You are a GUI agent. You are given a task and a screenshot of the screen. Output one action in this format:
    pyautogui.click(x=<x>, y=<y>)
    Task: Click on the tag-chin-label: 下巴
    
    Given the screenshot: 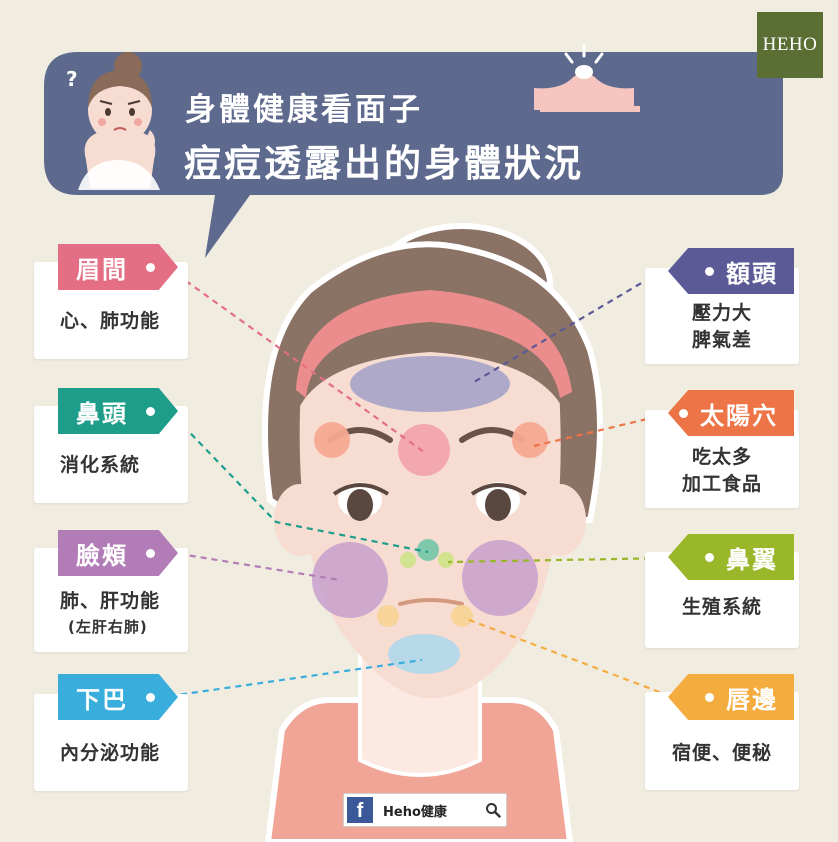 What is the action you would take?
    pyautogui.click(x=102, y=699)
    